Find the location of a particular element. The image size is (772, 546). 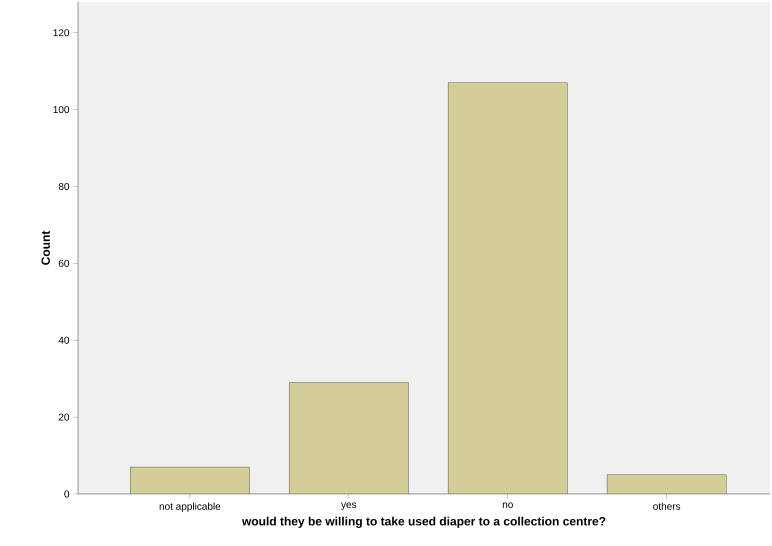

y-tick-label: 120 is located at coordinates (62, 32).